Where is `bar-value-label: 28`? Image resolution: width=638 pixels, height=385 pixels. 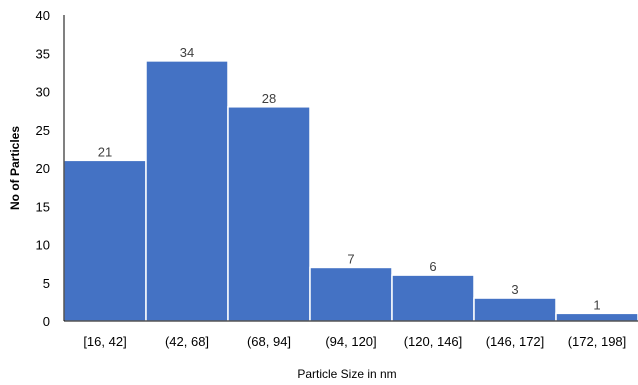
bar-value-label: 28 is located at coordinates (269, 98).